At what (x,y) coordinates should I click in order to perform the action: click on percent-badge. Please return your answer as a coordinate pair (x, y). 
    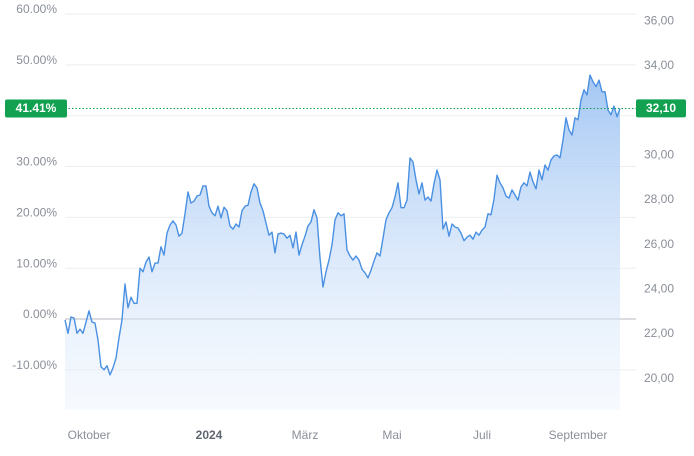
    Looking at the image, I should click on (36, 108).